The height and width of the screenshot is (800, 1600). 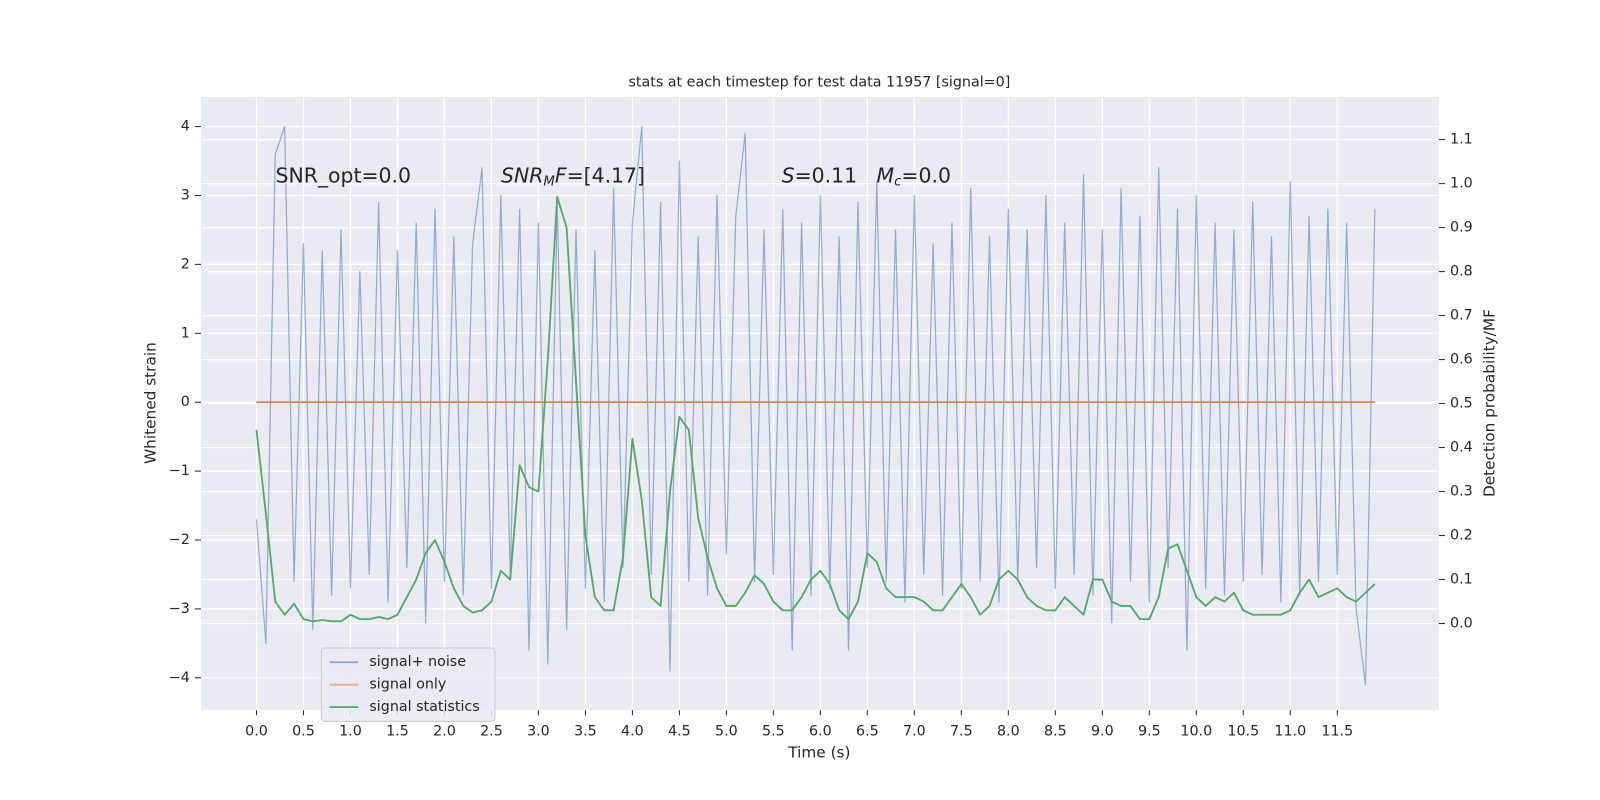 I want to click on x-tick-label: 8.5, so click(x=1055, y=732).